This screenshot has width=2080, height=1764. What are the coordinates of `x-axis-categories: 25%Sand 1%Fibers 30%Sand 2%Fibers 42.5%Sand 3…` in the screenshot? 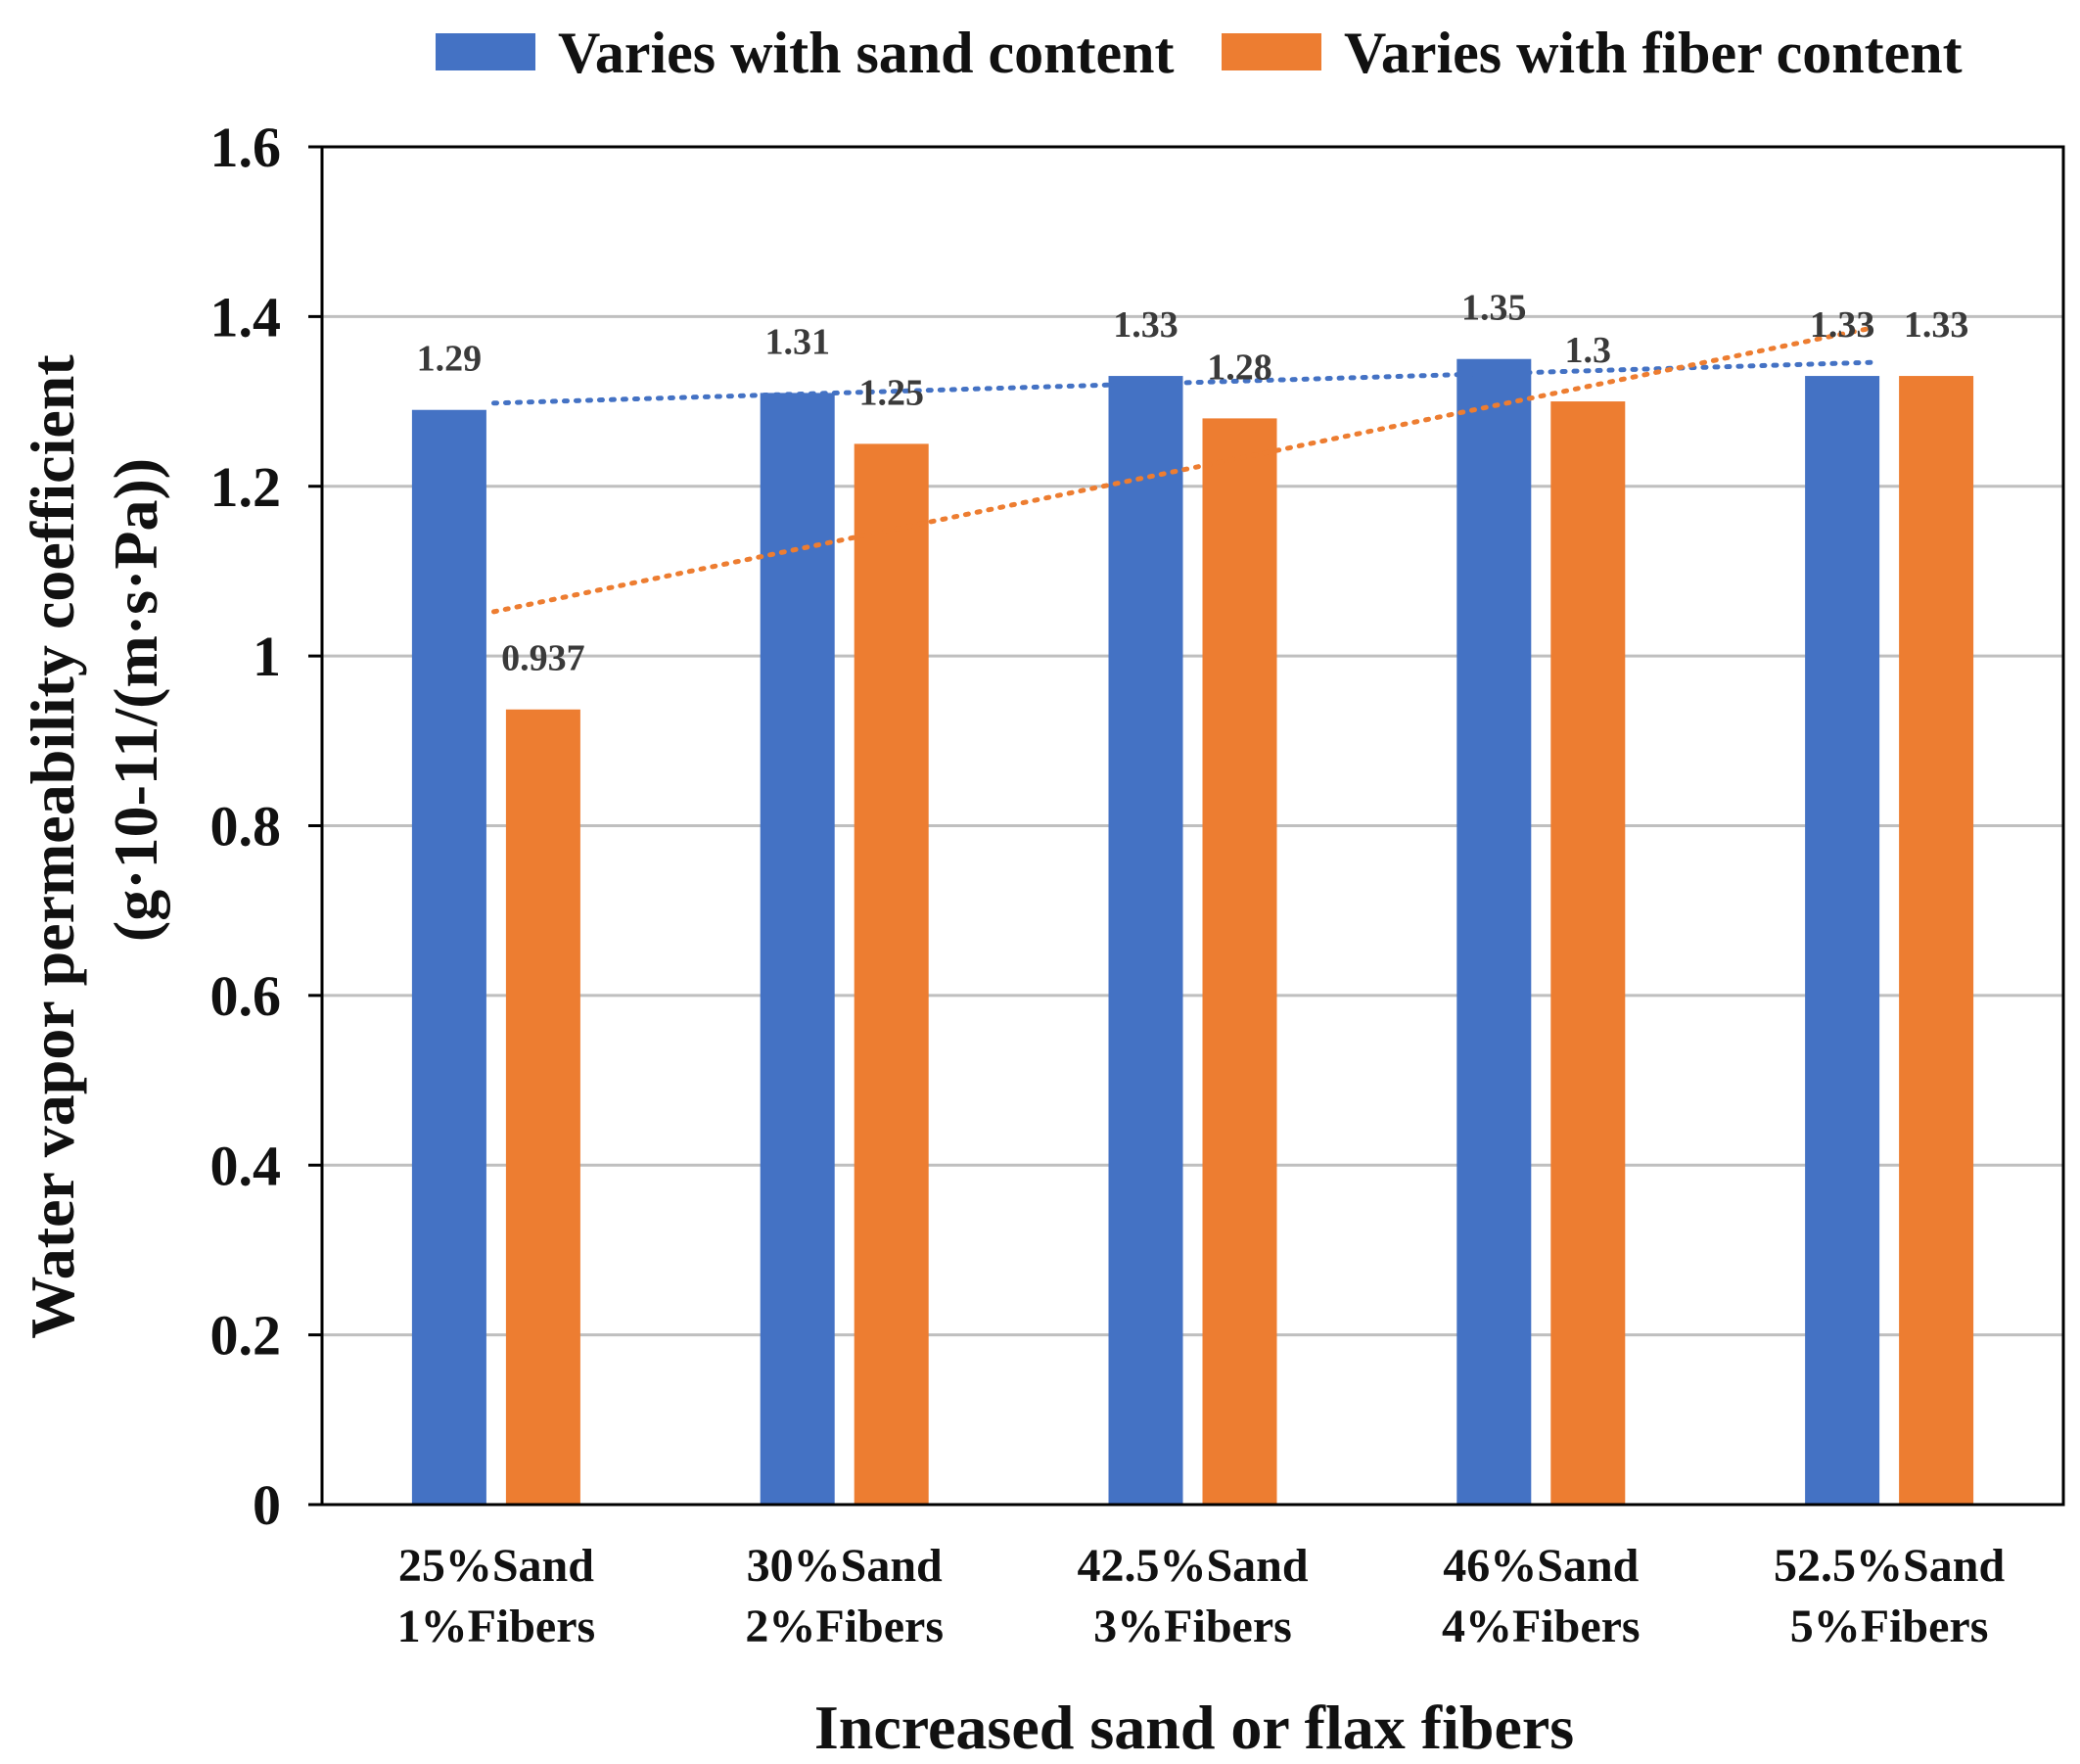 It's located at (1202, 1596).